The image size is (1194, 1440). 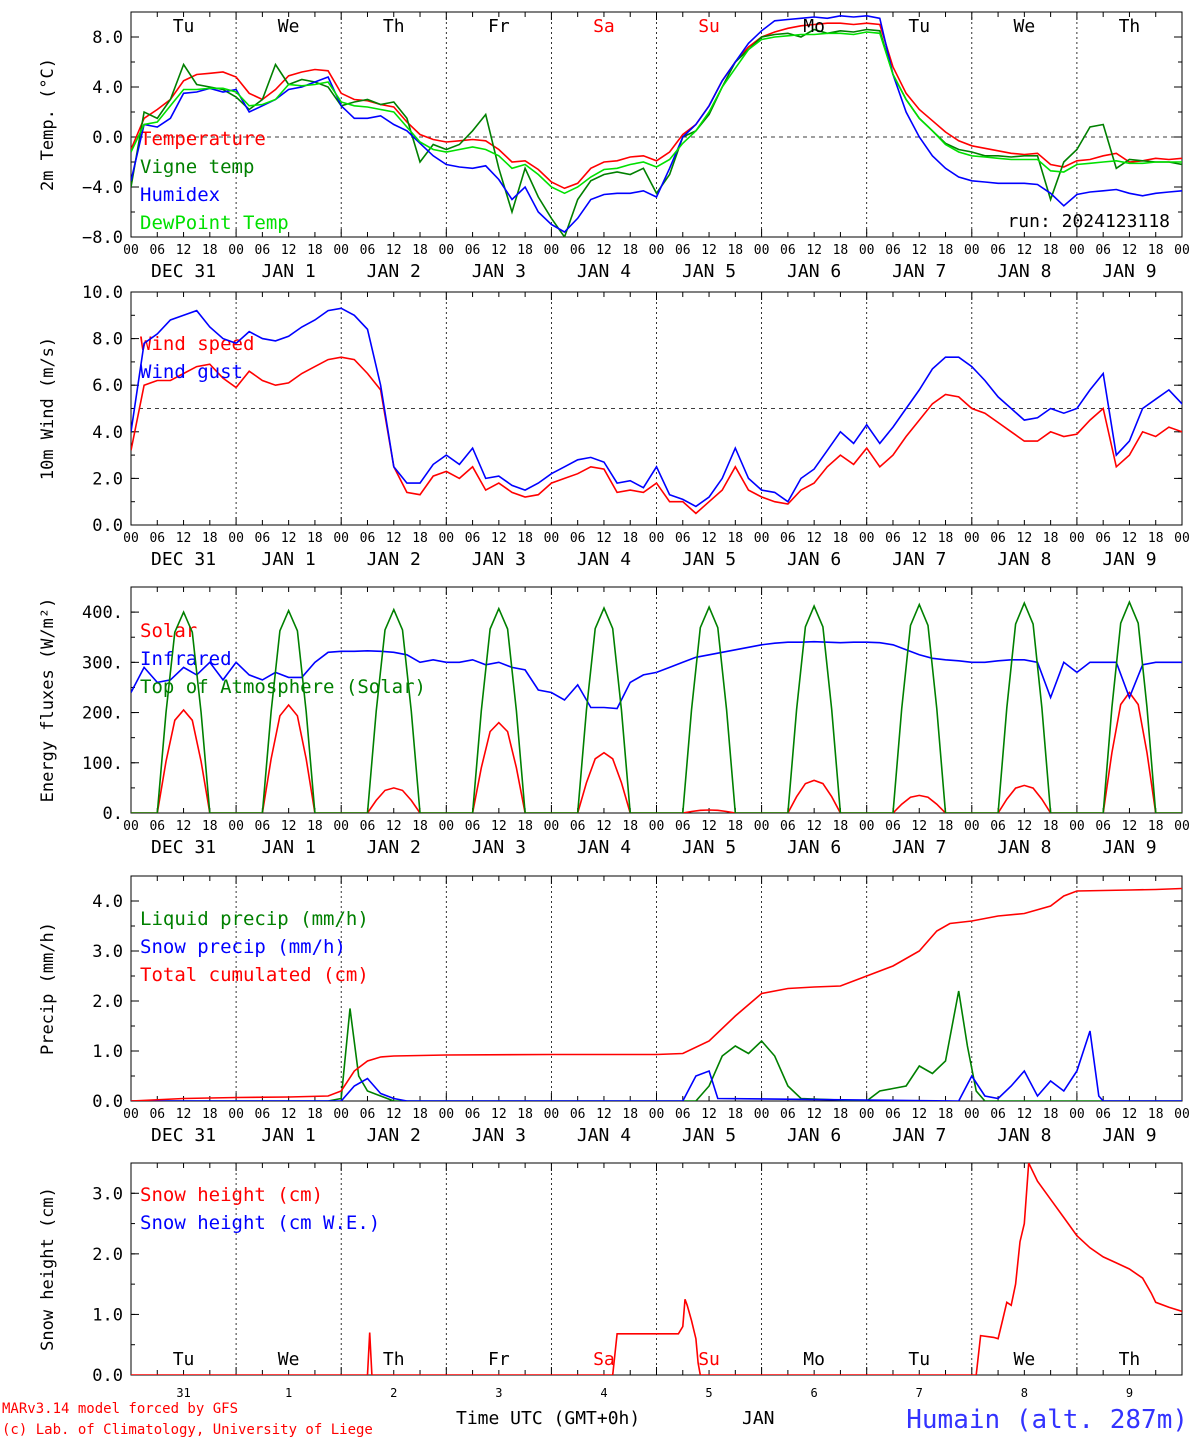 What do you see at coordinates (48, 1269) in the screenshot?
I see `y-axis-title: Snow height (cm)` at bounding box center [48, 1269].